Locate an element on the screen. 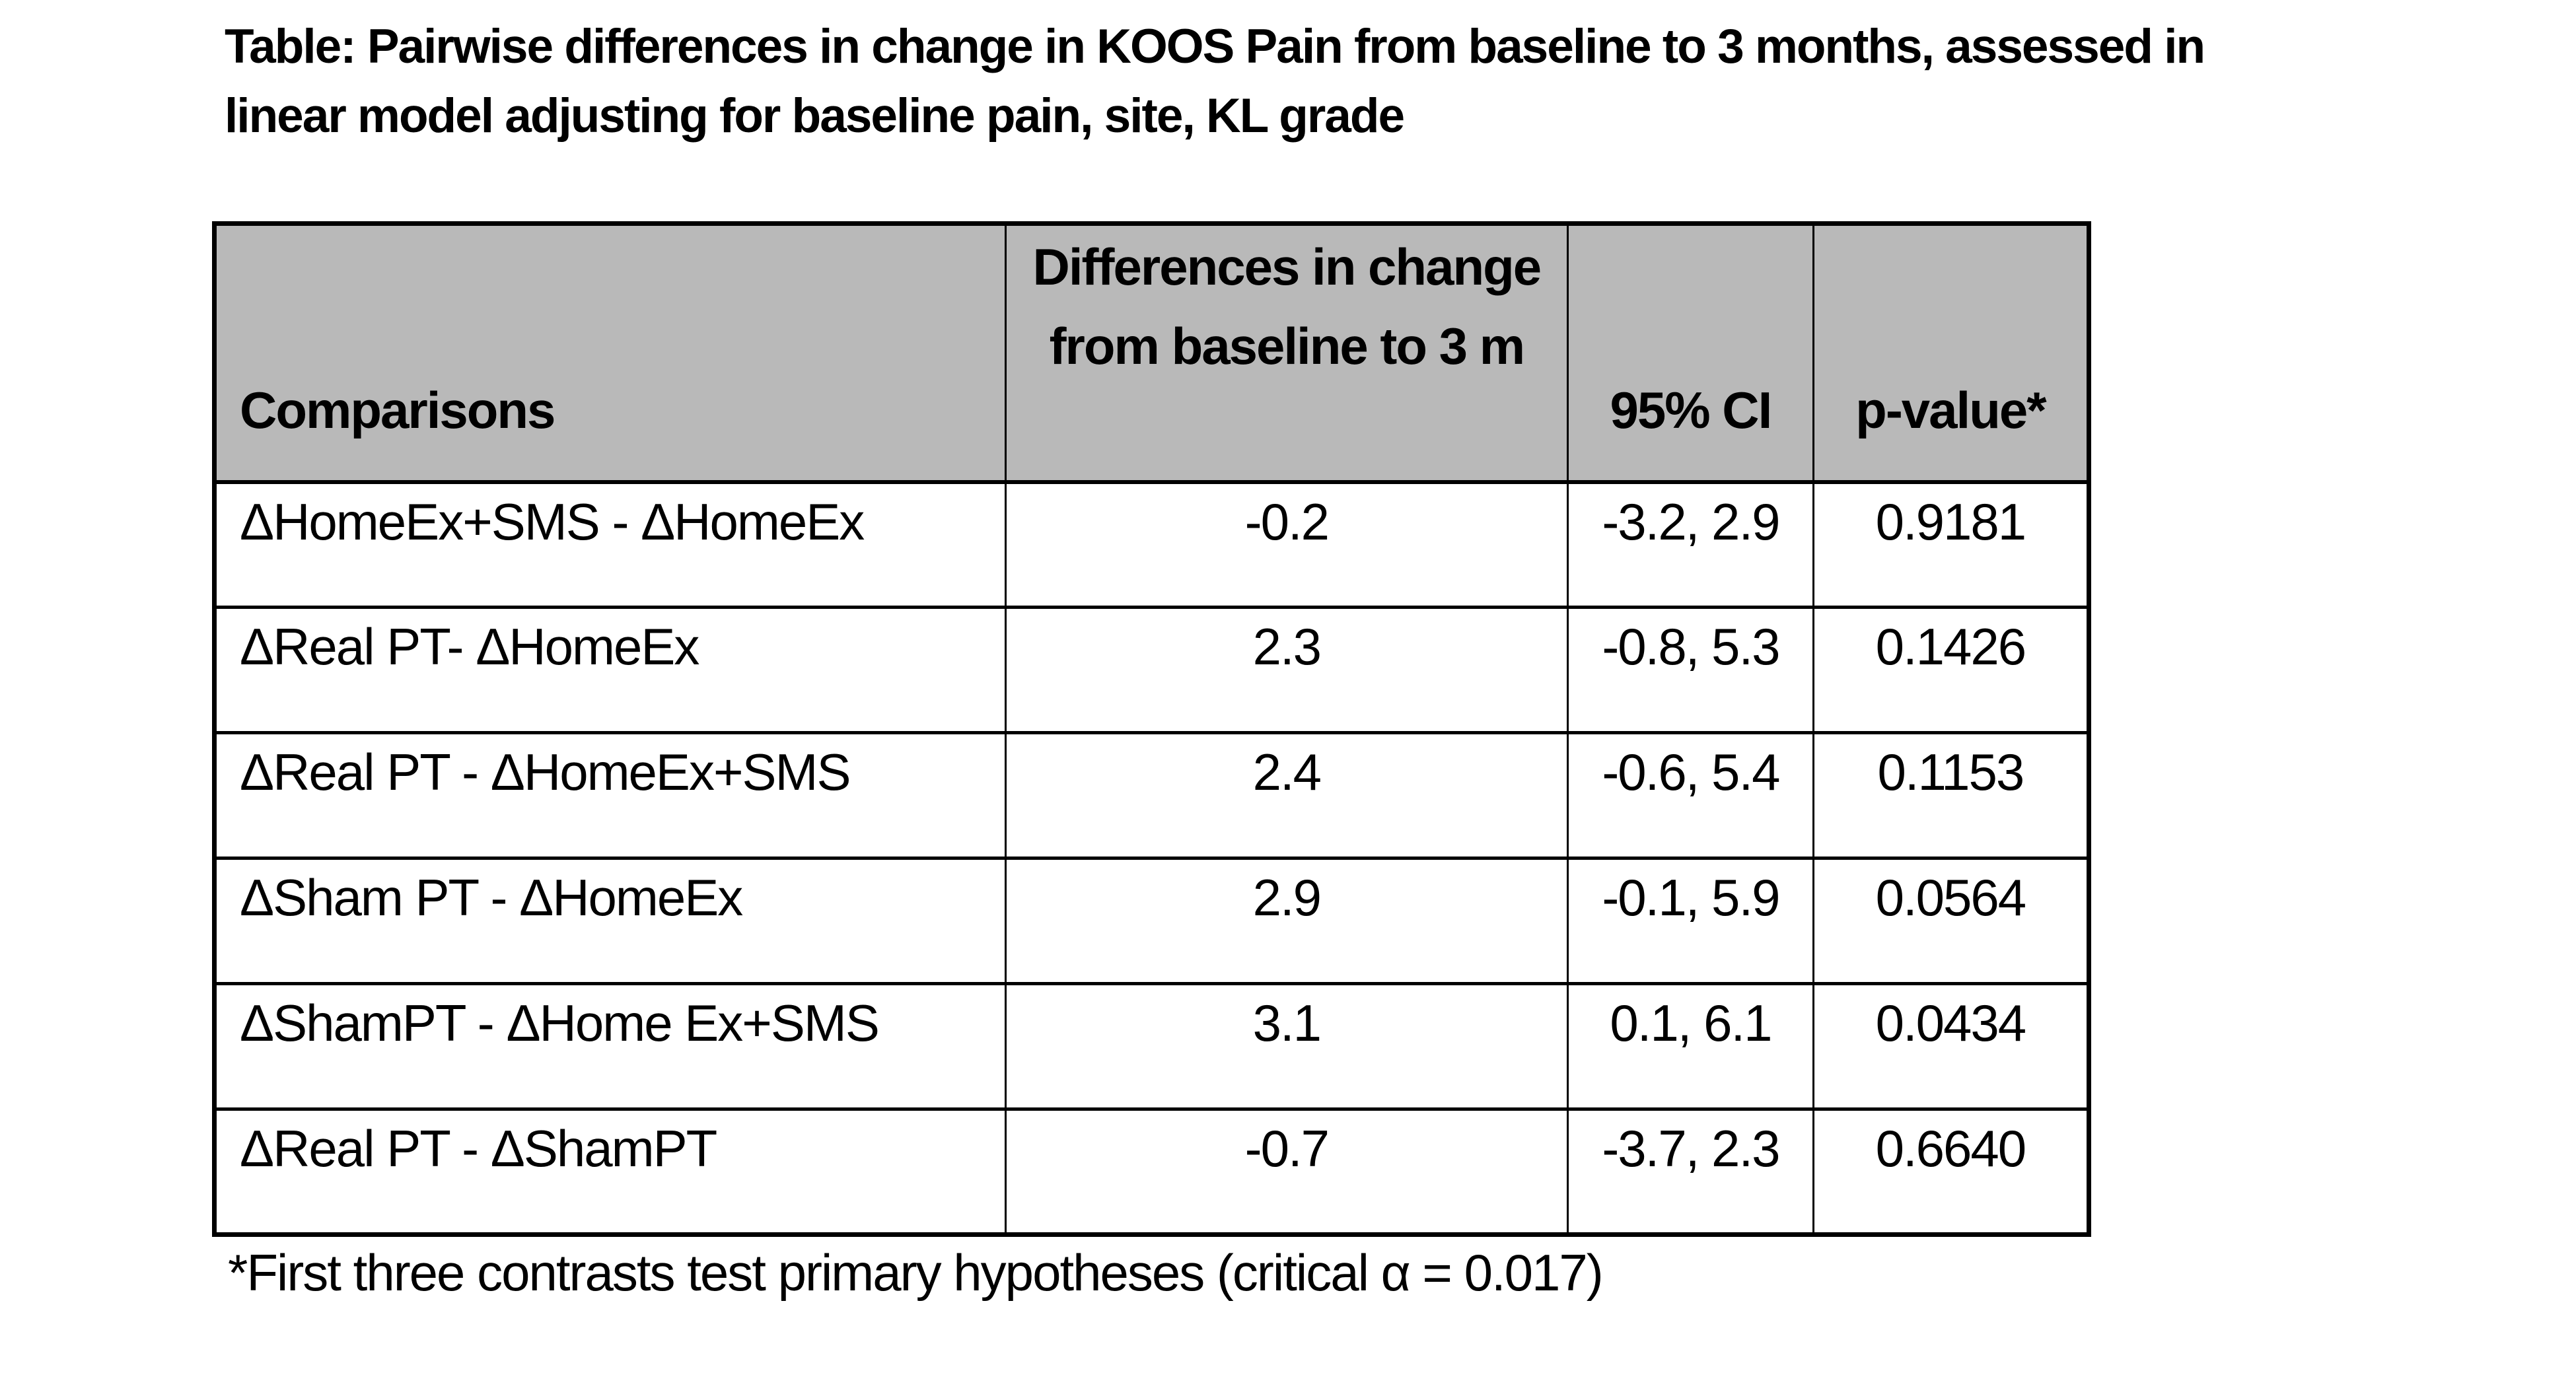 Image resolution: width=2576 pixels, height=1400 pixels. difference-cell: -0.2 is located at coordinates (1286, 544).